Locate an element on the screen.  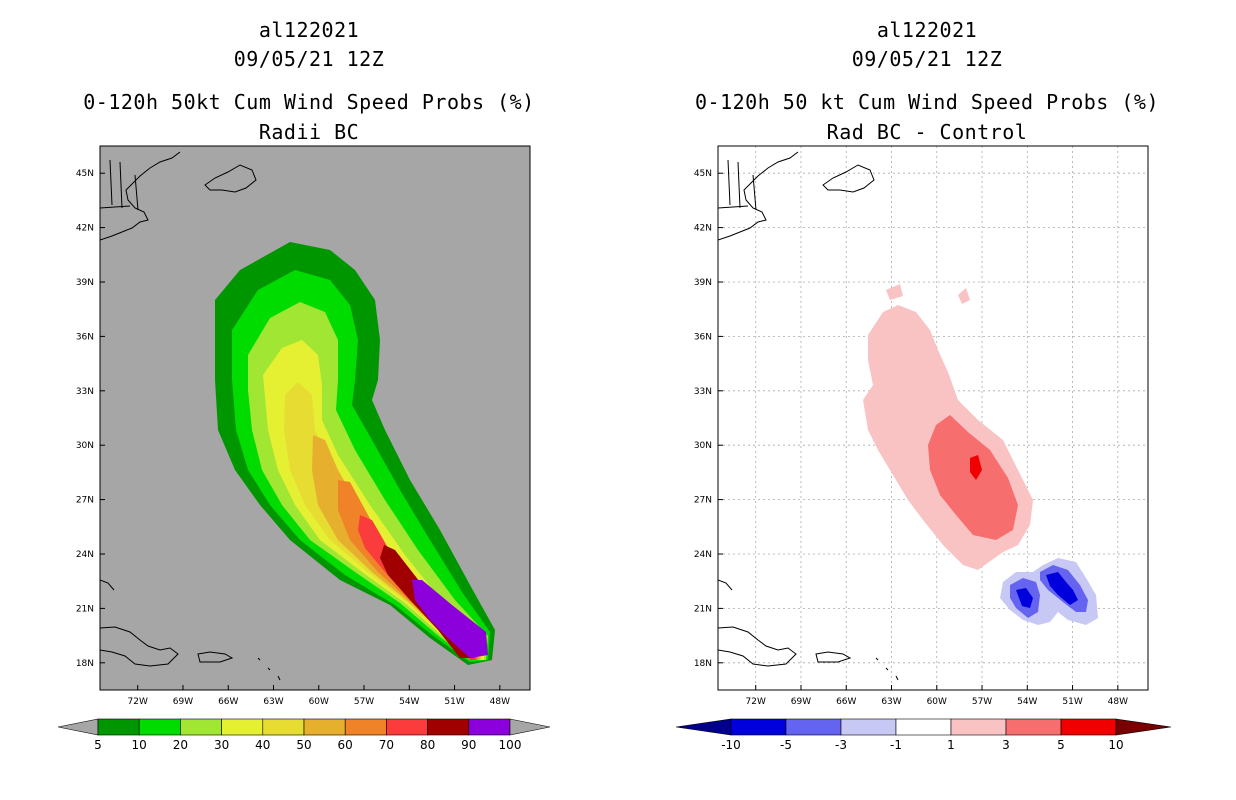
colorbar-label: -5 is located at coordinates (786, 745).